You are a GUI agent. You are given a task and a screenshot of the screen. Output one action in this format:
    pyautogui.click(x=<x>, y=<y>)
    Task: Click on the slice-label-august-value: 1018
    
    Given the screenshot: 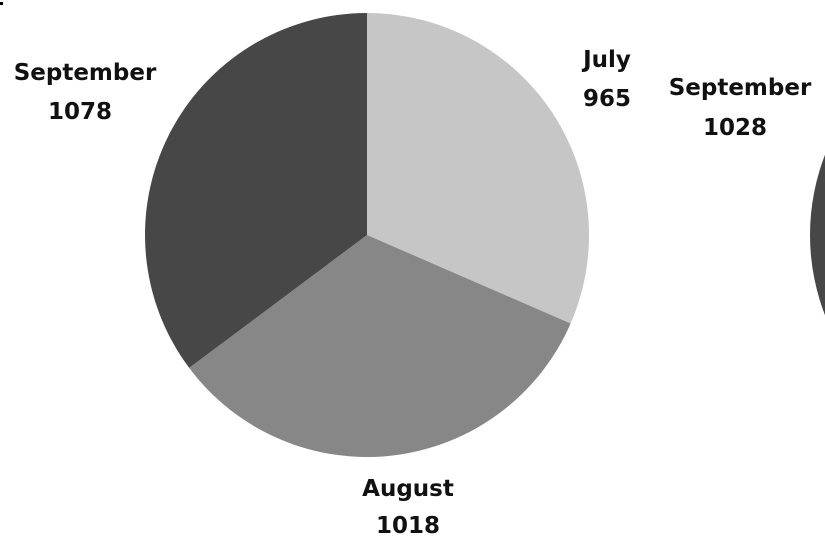 What is the action you would take?
    pyautogui.click(x=408, y=526)
    